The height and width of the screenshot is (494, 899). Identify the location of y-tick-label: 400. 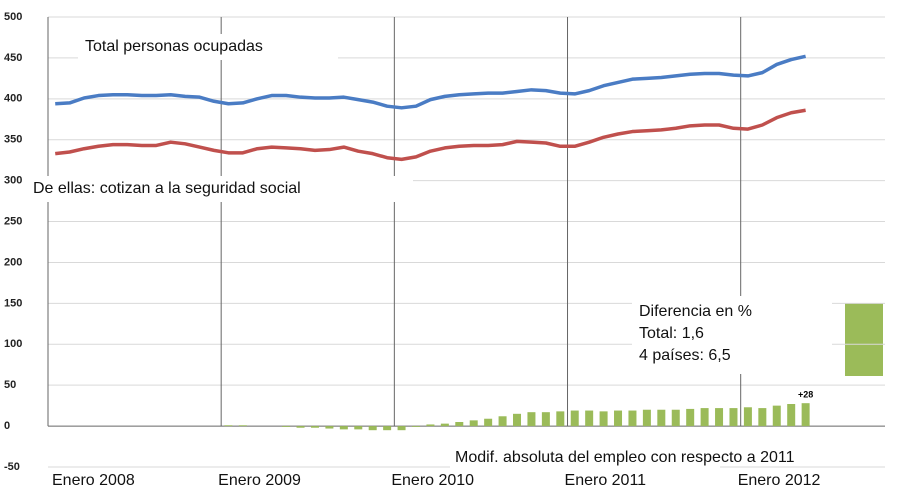
(13, 99).